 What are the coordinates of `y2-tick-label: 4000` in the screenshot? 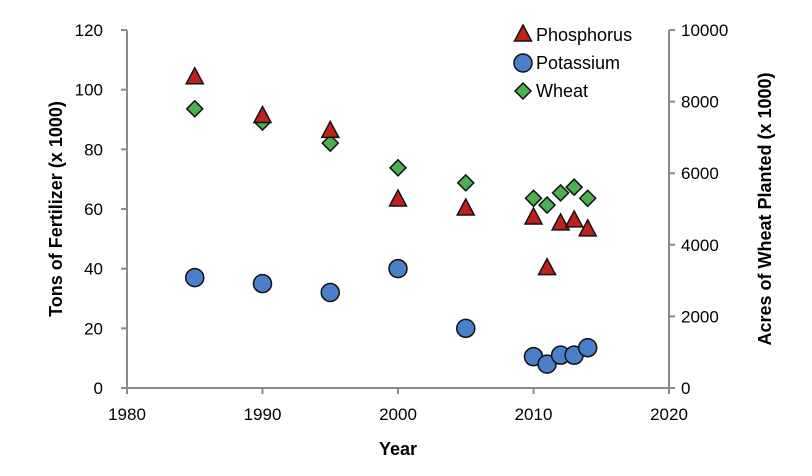 It's located at (700, 245).